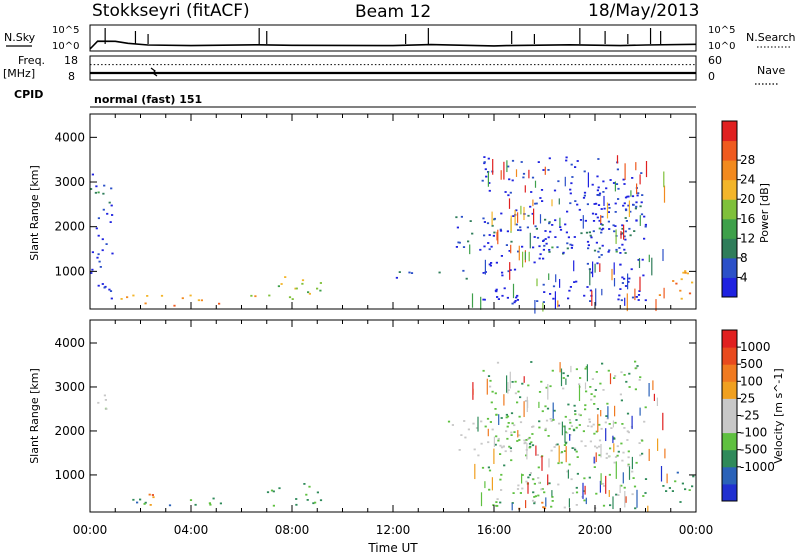  What do you see at coordinates (69, 227) in the screenshot?
I see `power-y-tick-label: 2000` at bounding box center [69, 227].